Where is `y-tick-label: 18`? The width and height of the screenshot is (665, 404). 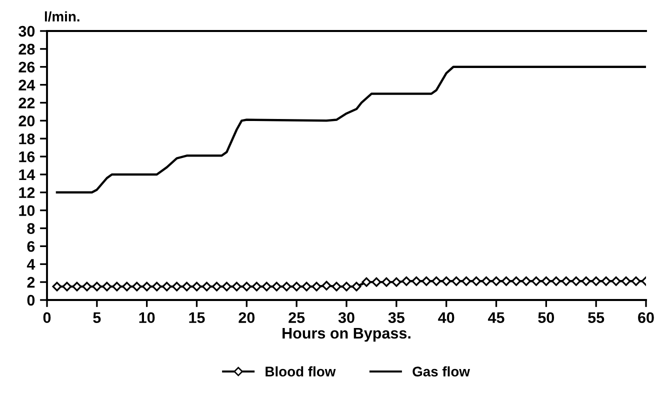
y-tick-label: 18 is located at coordinates (27, 138).